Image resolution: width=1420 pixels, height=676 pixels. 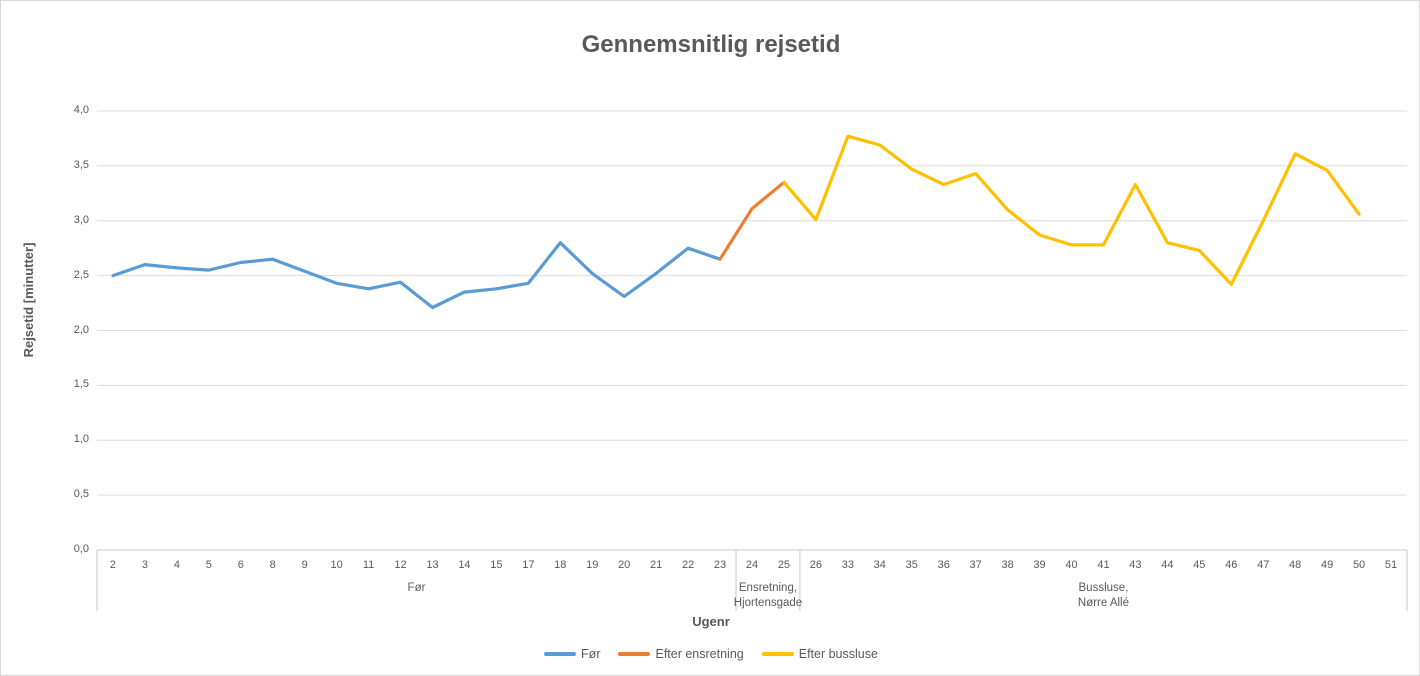 What do you see at coordinates (720, 565) in the screenshot?
I see `x-tick-label: 23` at bounding box center [720, 565].